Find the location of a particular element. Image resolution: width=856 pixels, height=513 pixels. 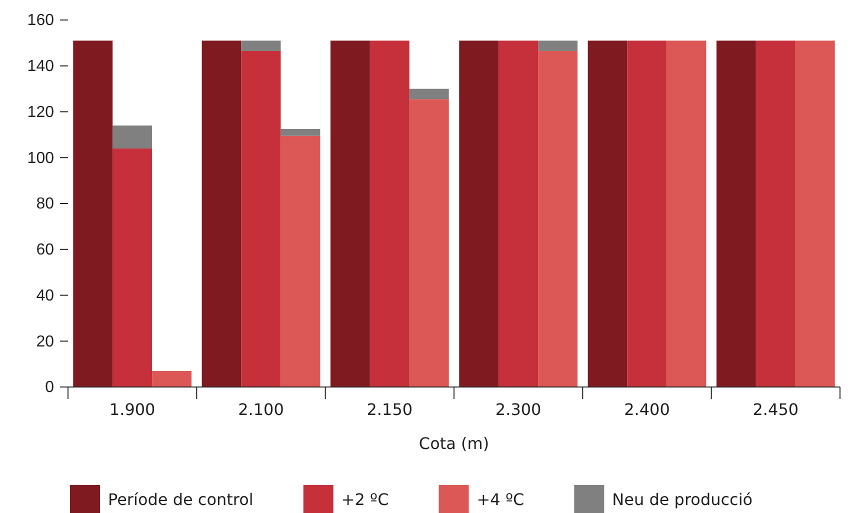

y-tick-label: 20 is located at coordinates (45, 341).